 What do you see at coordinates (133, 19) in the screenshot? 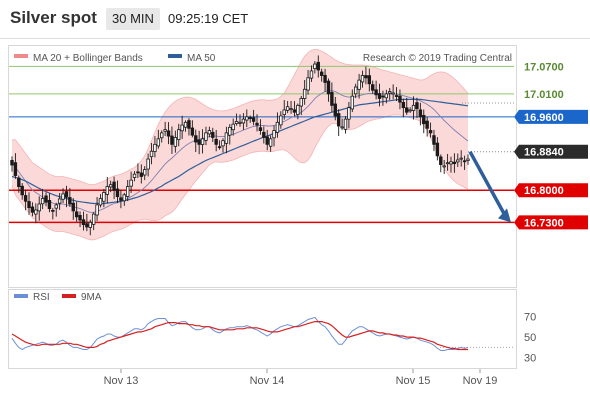
I see `timeframe-badge: 30 MIN` at bounding box center [133, 19].